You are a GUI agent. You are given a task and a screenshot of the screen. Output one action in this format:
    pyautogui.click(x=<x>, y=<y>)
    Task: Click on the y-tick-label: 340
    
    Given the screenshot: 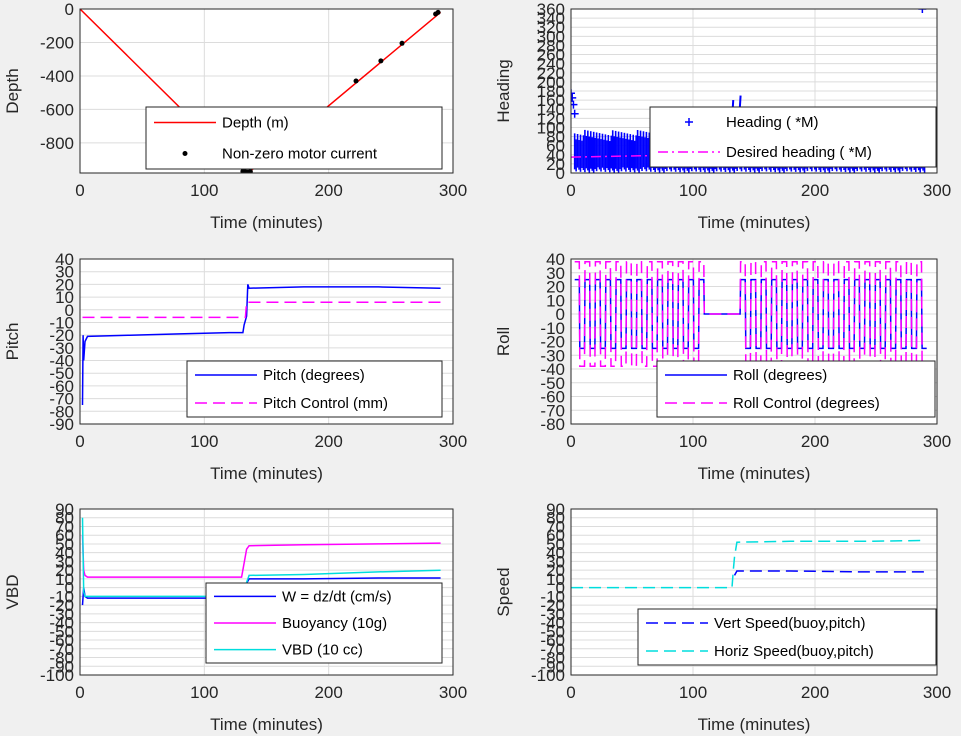 What is the action you would take?
    pyautogui.click(x=551, y=18)
    